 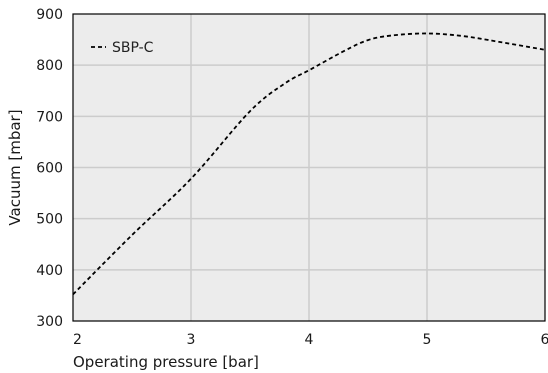 I want to click on y-tick-label: 400, so click(x=49, y=271).